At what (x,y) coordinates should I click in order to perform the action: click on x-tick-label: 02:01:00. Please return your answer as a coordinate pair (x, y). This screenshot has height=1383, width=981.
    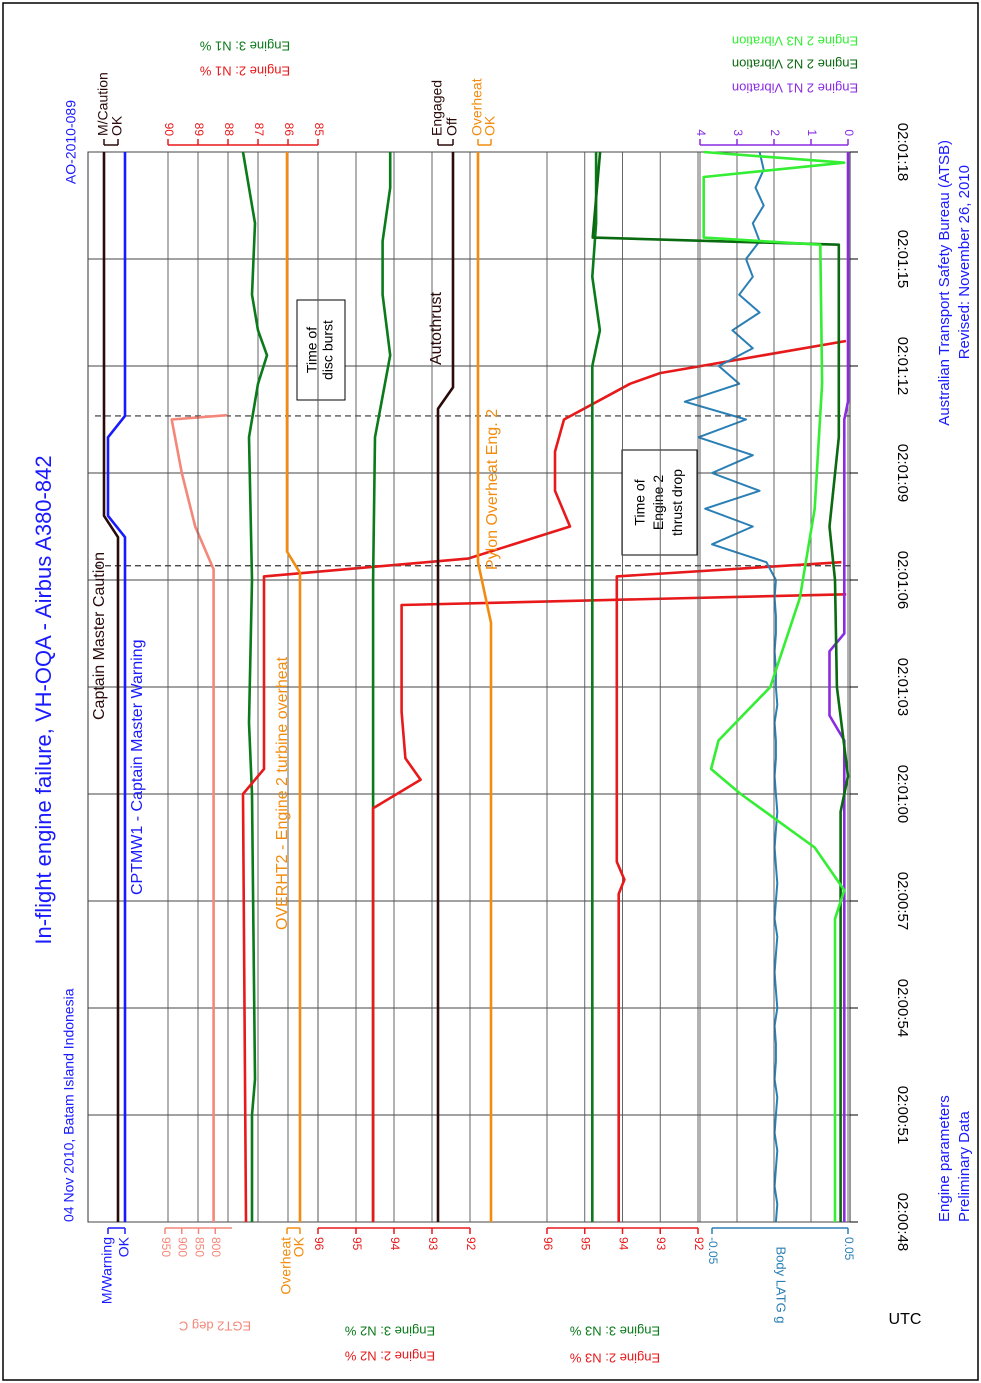
    Looking at the image, I should click on (902, 794).